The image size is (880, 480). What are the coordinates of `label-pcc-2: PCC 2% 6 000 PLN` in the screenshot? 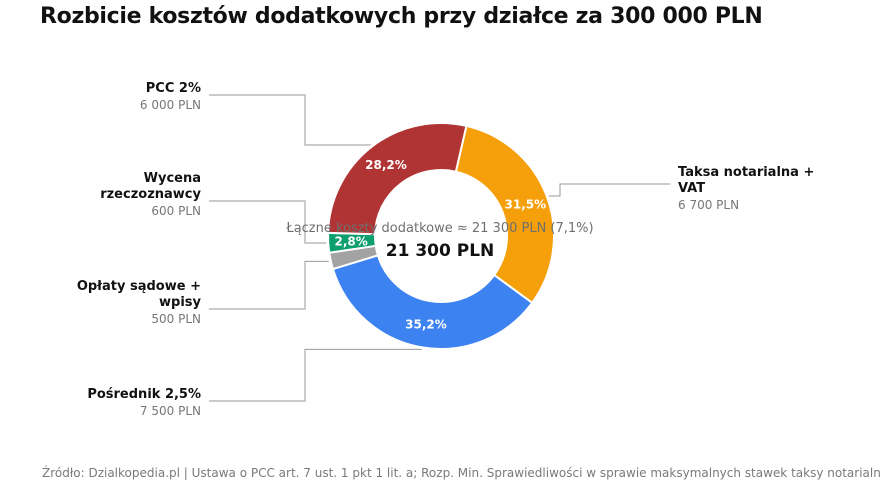 It's located at (170, 96).